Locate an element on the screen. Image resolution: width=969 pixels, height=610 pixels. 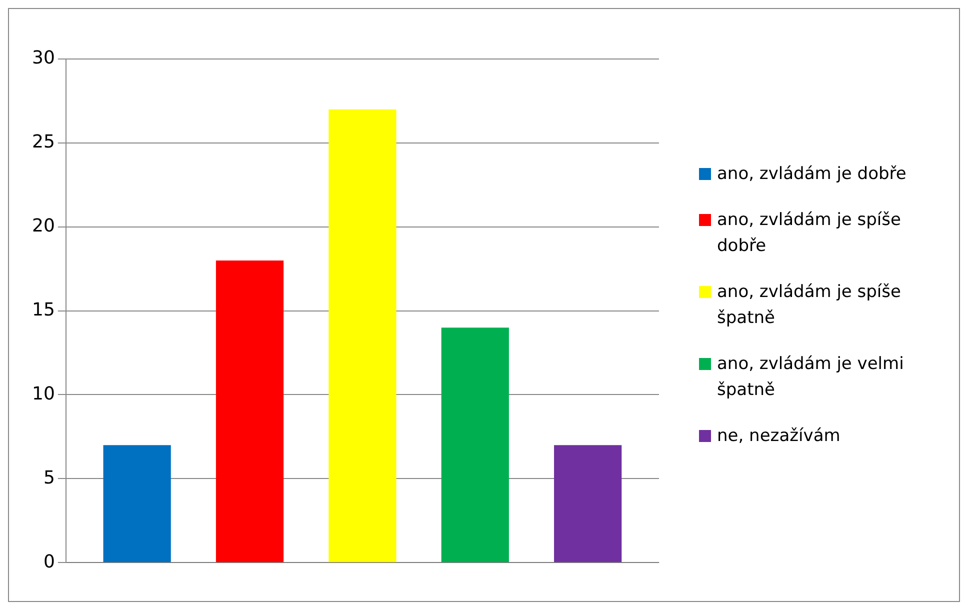
y-tick-label: 10 is located at coordinates (43, 393).